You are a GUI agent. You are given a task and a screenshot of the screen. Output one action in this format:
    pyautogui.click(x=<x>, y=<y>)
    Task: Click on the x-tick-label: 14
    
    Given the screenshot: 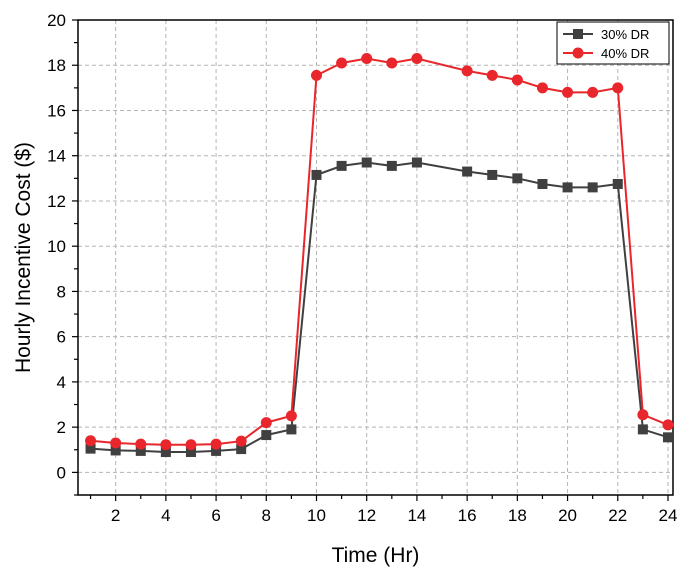 What is the action you would take?
    pyautogui.click(x=416, y=515)
    